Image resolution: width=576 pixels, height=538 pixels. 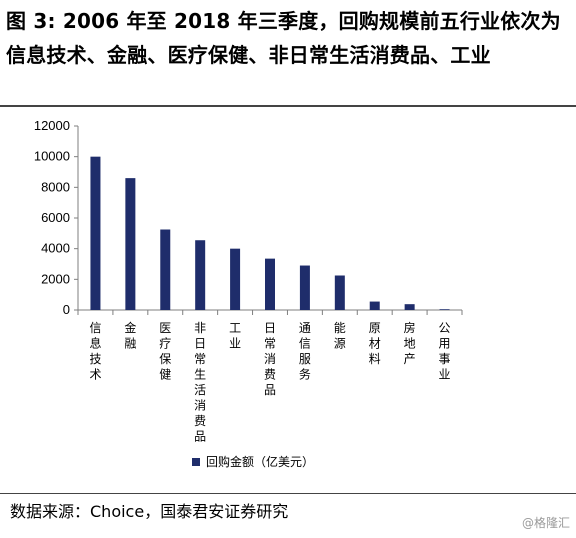 I want to click on source-note: 数据来源：Choice，国泰君安证券研究, so click(x=149, y=511).